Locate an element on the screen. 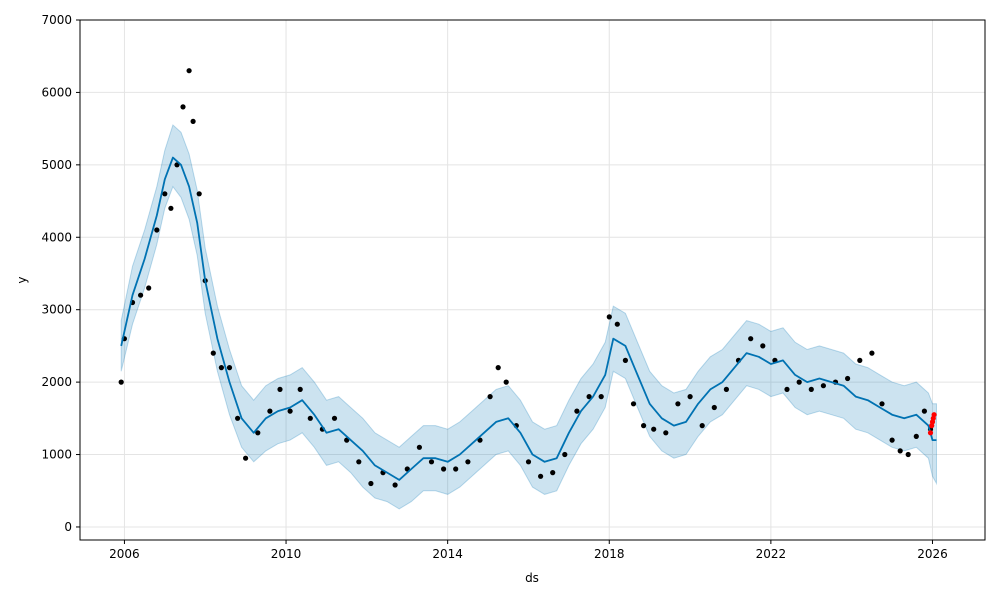  y-tick-label: 5000 is located at coordinates (56, 165).